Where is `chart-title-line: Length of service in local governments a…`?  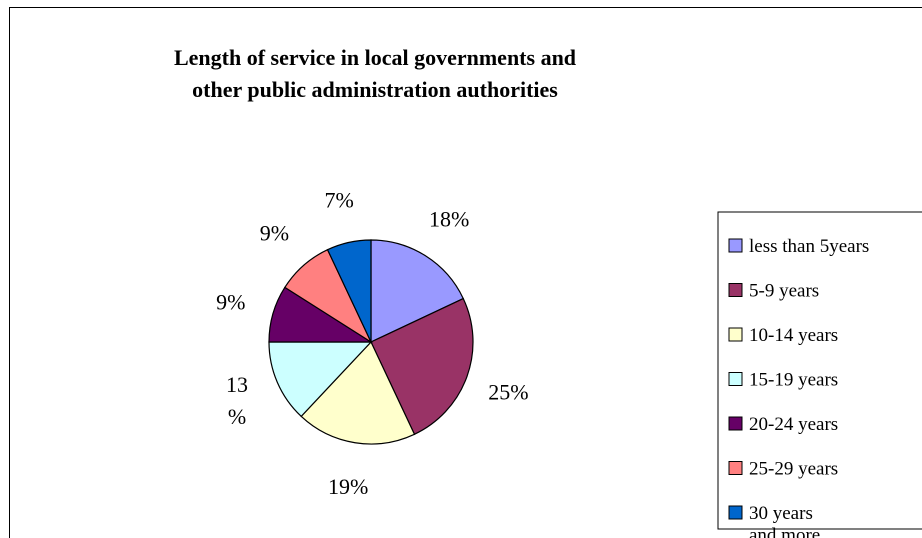 chart-title-line: Length of service in local governments a… is located at coordinates (375, 57).